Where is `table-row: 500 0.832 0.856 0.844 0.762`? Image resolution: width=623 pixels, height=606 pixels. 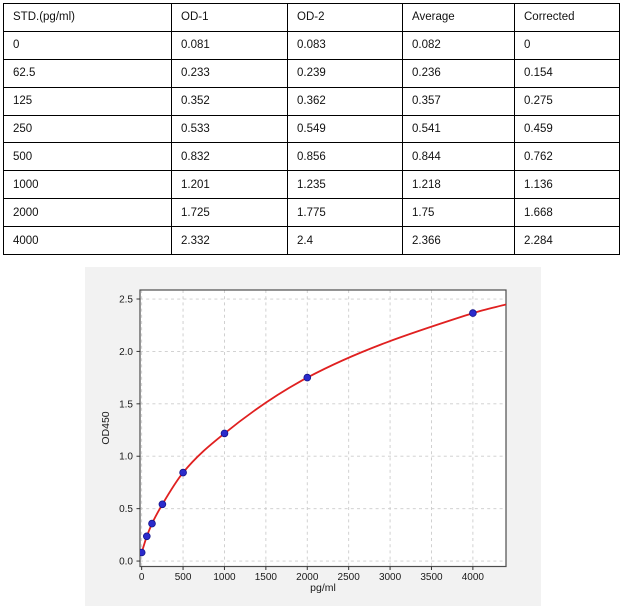 table-row: 500 0.832 0.856 0.844 0.762 is located at coordinates (311, 157).